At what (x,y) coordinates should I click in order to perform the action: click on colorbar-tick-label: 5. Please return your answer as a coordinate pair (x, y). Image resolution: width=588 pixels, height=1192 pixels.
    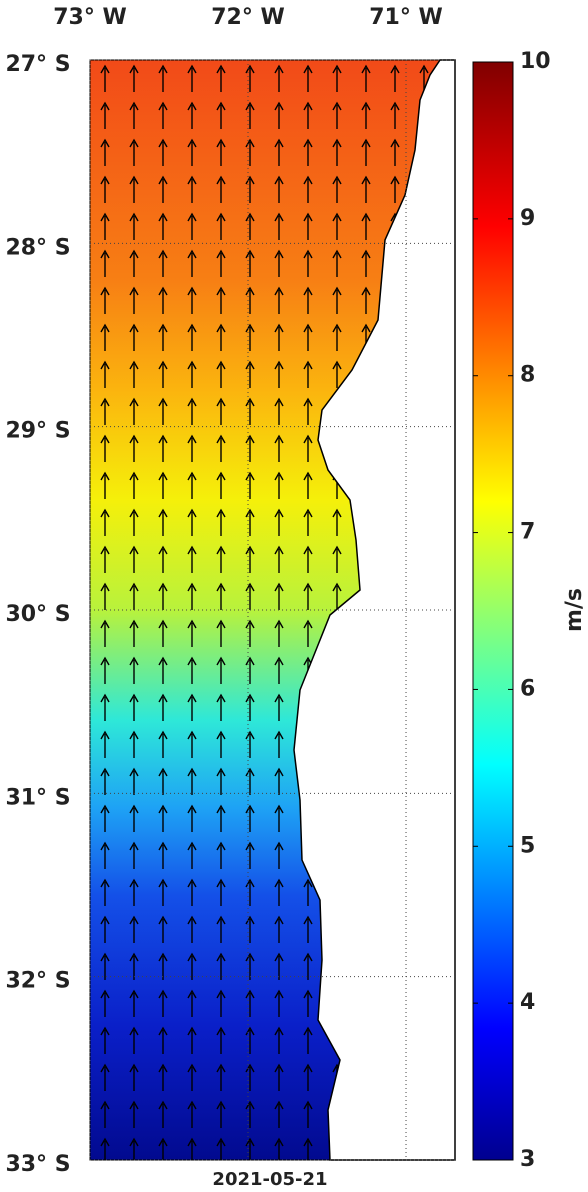
    Looking at the image, I should click on (527, 845).